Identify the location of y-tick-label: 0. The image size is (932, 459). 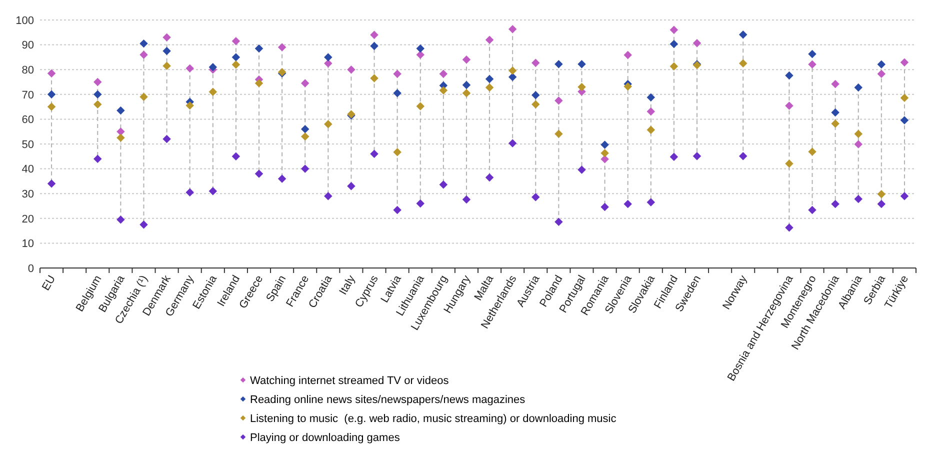
(31, 268).